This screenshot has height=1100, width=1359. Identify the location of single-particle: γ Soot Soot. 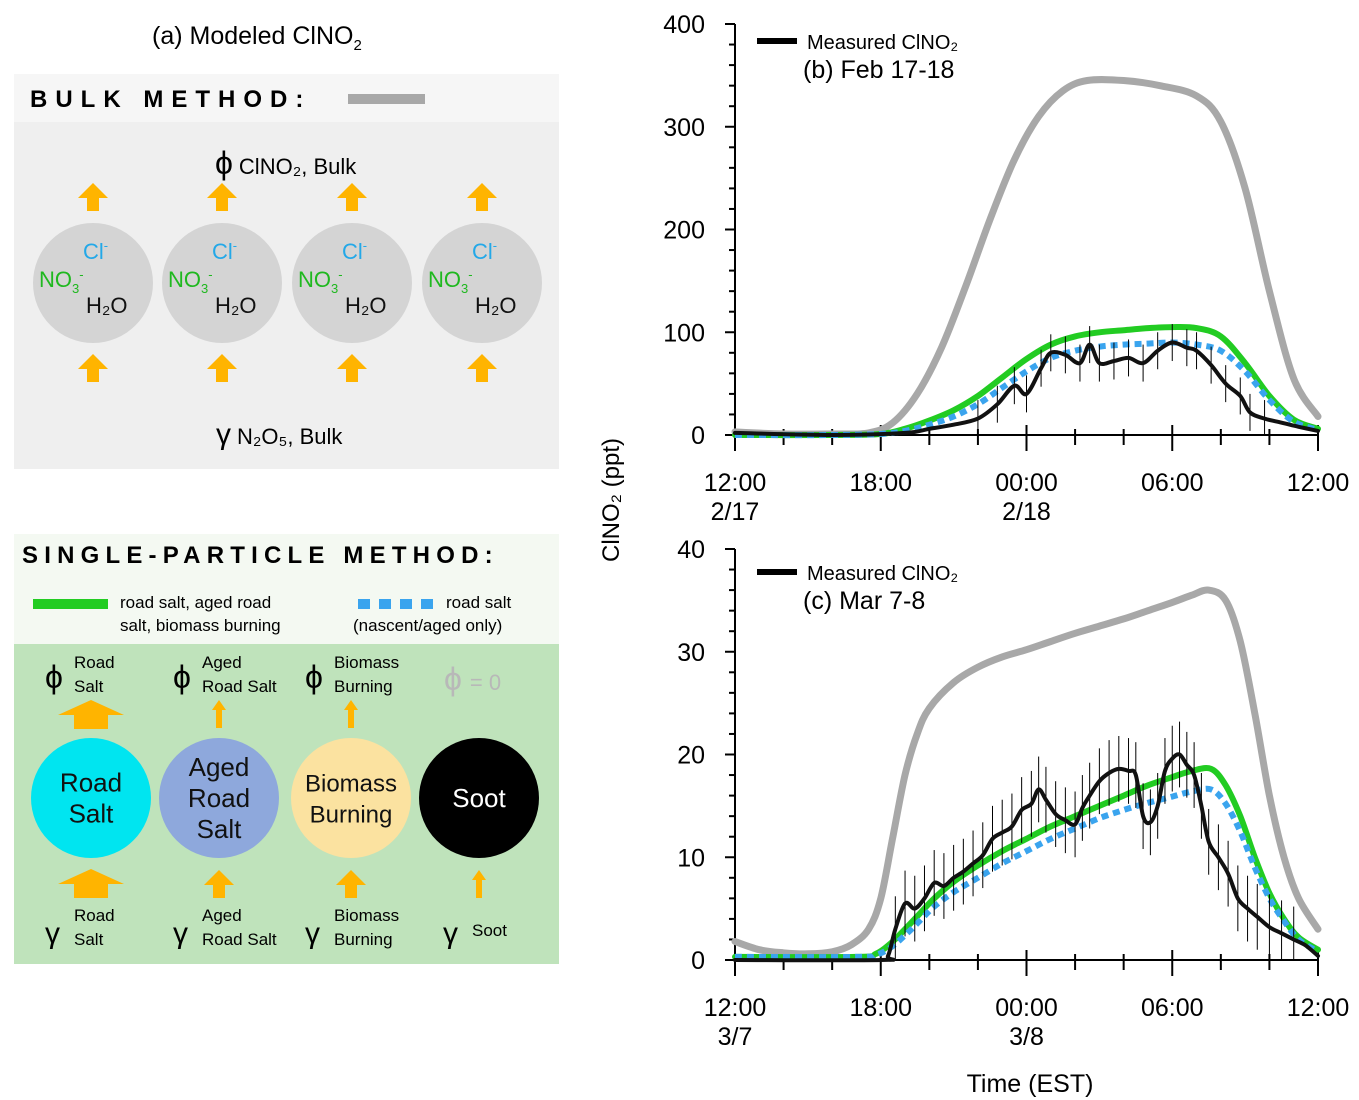
(479, 844).